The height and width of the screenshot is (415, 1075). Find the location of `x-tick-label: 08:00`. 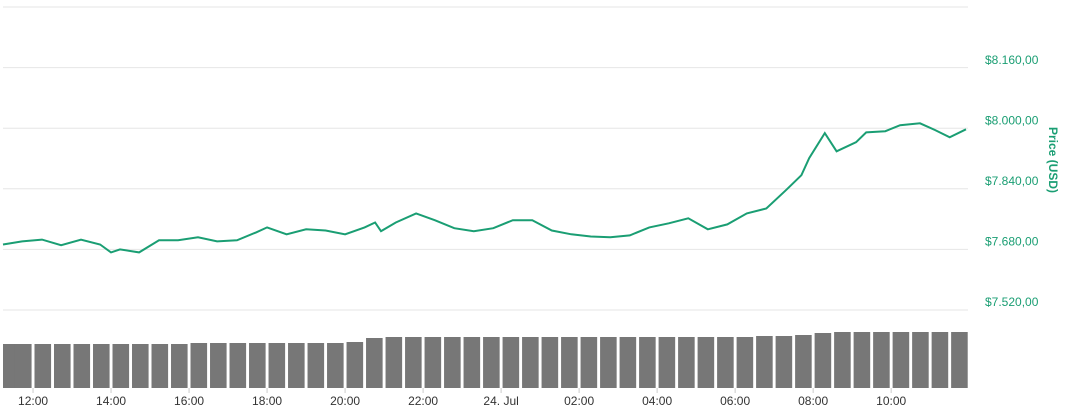

x-tick-label: 08:00 is located at coordinates (813, 401).